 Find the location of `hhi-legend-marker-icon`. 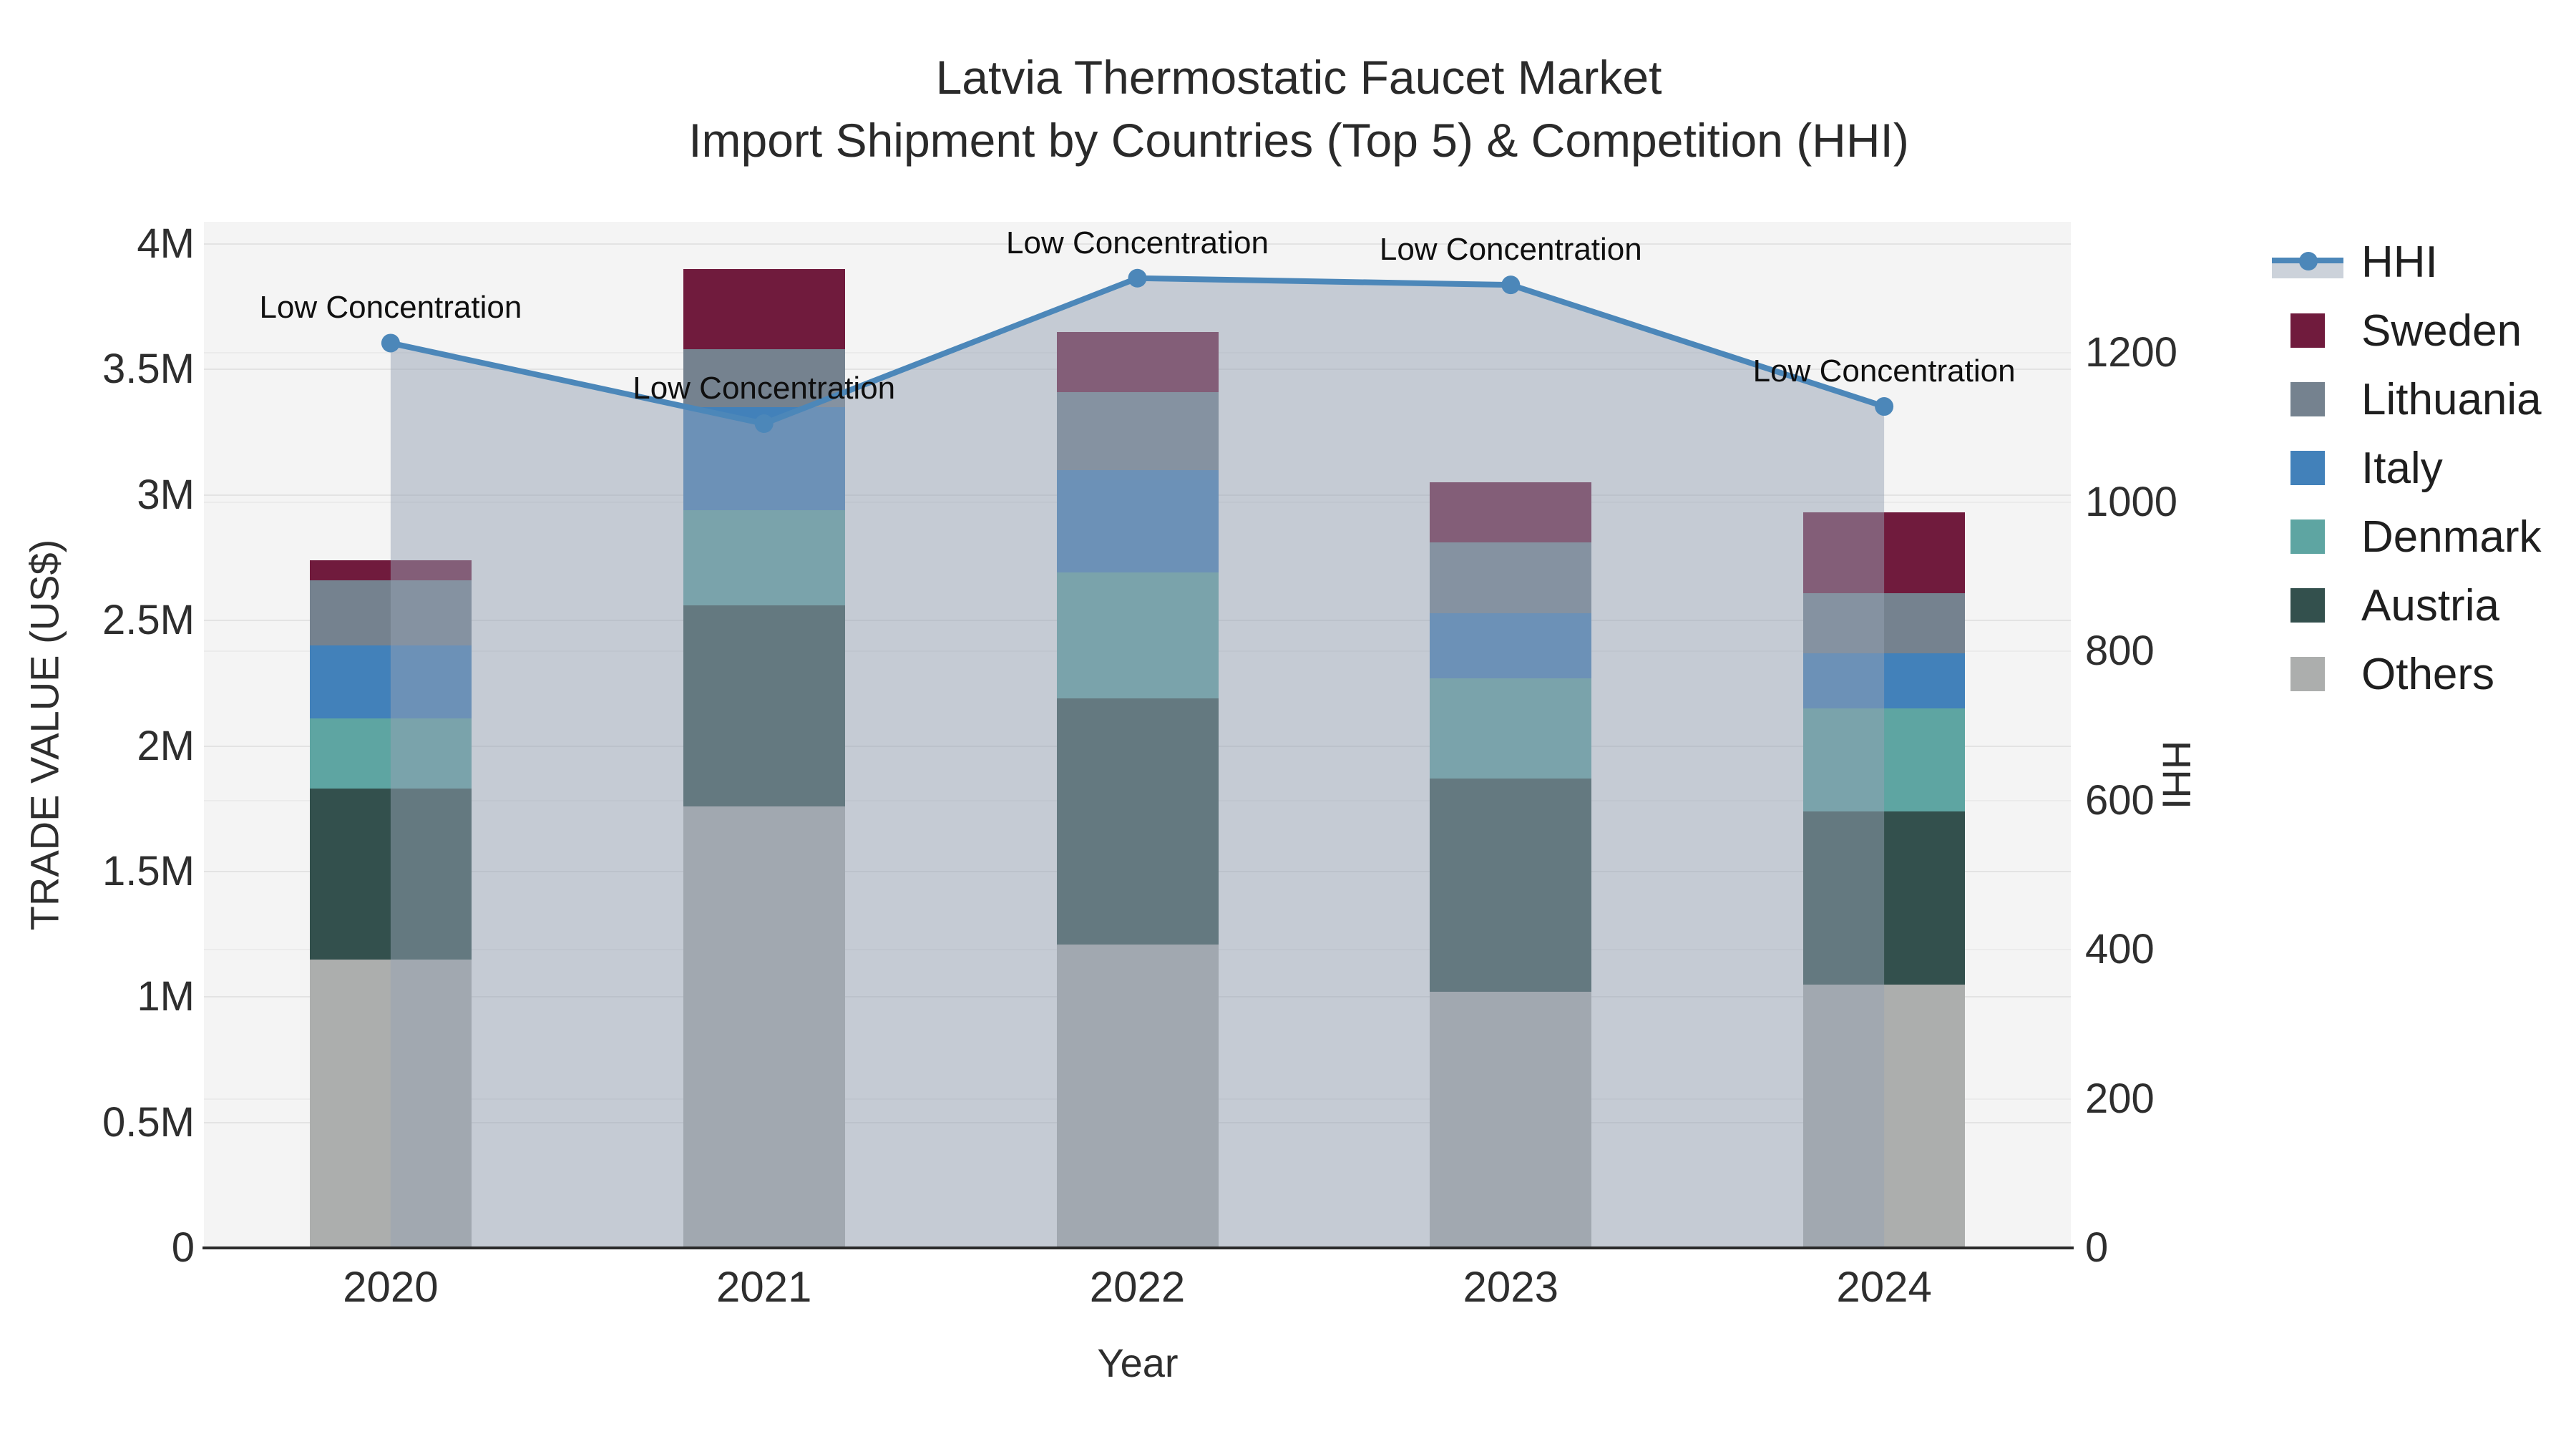

hhi-legend-marker-icon is located at coordinates (2308, 261).